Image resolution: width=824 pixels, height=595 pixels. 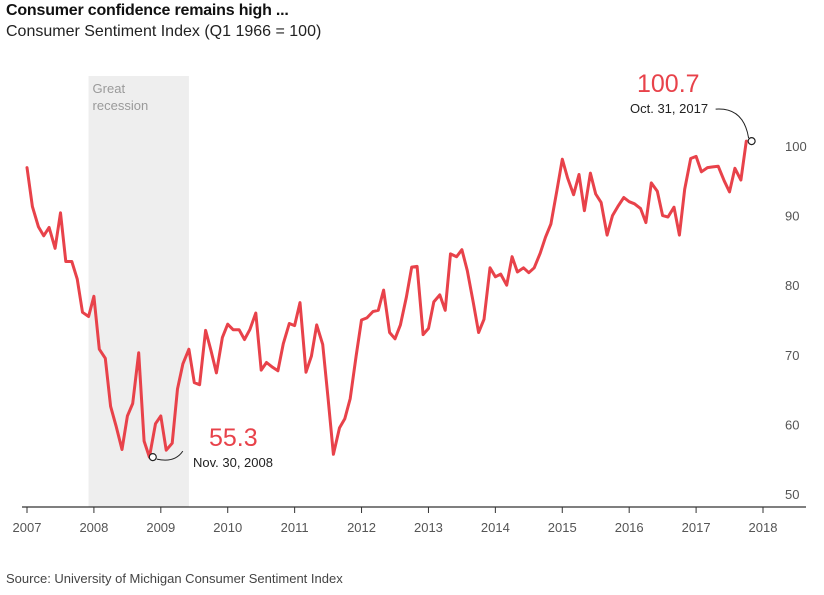 What do you see at coordinates (27, 527) in the screenshot?
I see `x-tick-label: 2007` at bounding box center [27, 527].